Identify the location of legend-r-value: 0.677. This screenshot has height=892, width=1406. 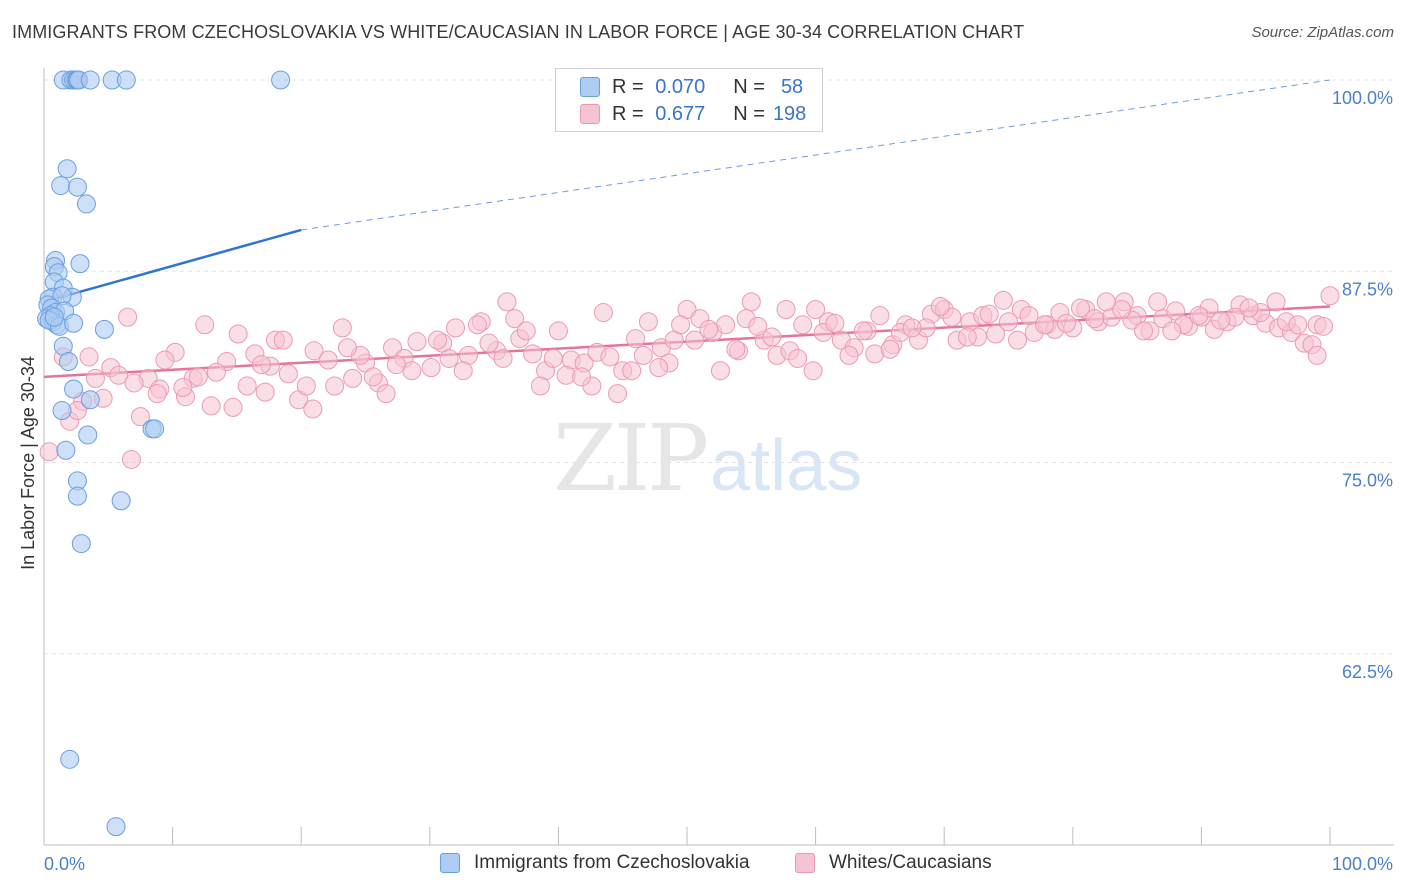
(680, 113).